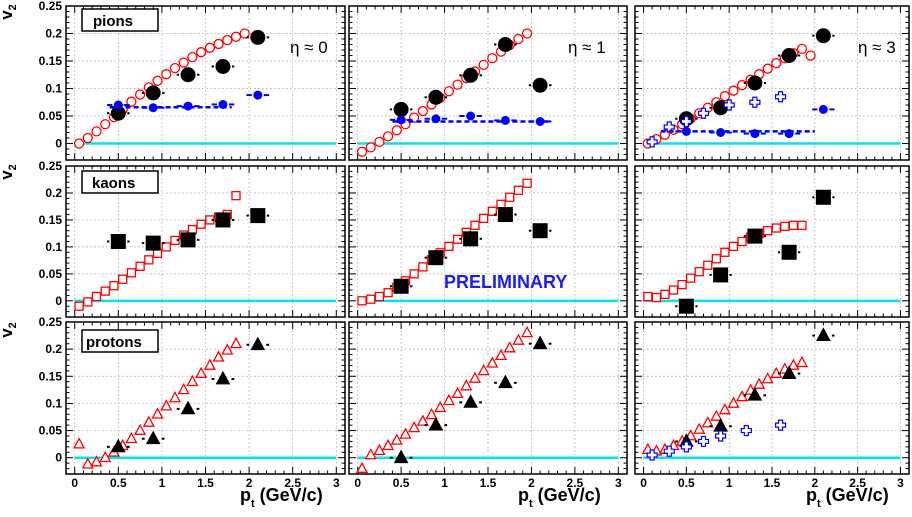 Image resolution: width=912 pixels, height=517 pixels. I want to click on panel-protons-eta3: 0 0.5 1 1.5 2 2.5 3, so click(772, 405).